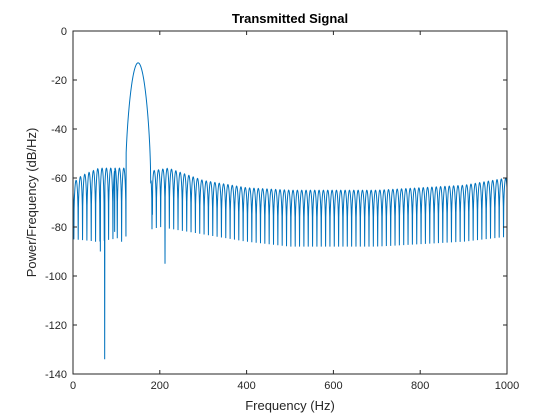 The height and width of the screenshot is (420, 560). I want to click on y-tick-label: -80, so click(59, 228).